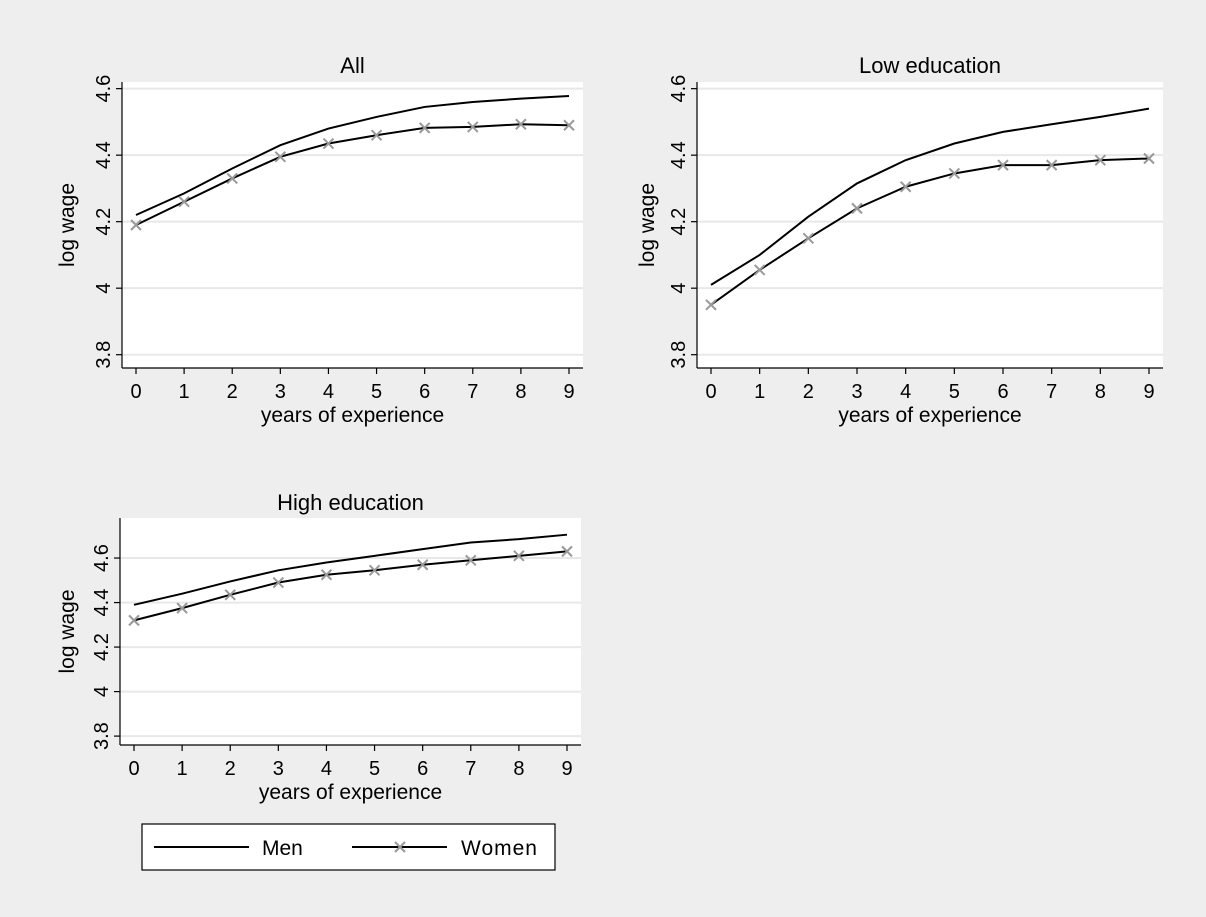  Describe the element at coordinates (282, 848) in the screenshot. I see `legend-men-label: Men` at that location.